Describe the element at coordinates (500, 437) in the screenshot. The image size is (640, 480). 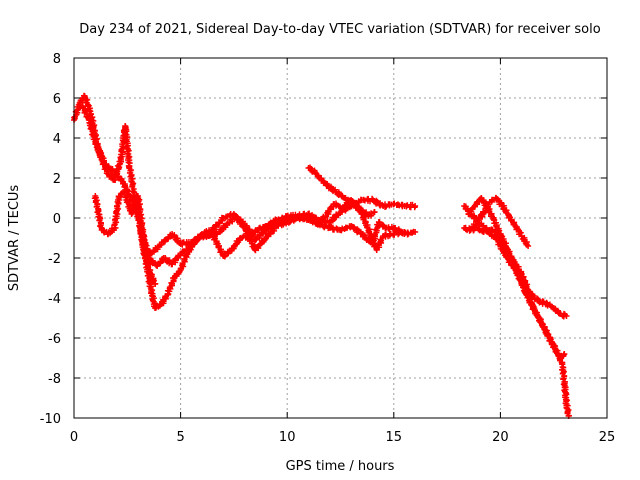
I see `x-tick-label: 20` at that location.